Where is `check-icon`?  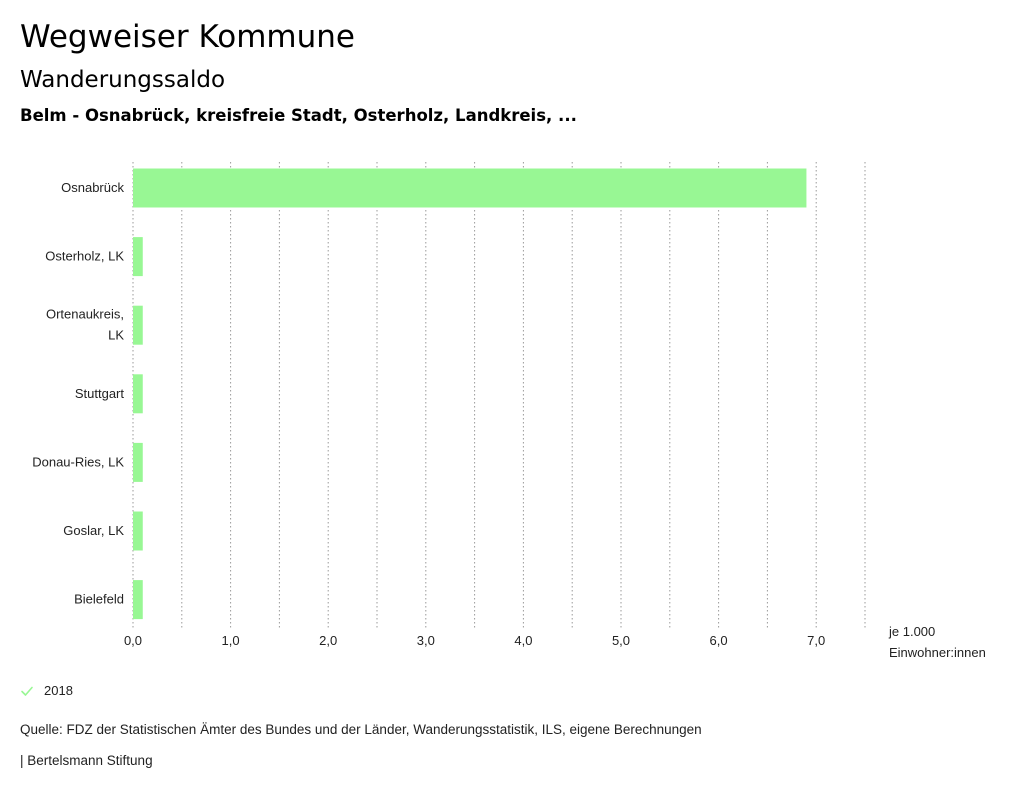 check-icon is located at coordinates (27, 691).